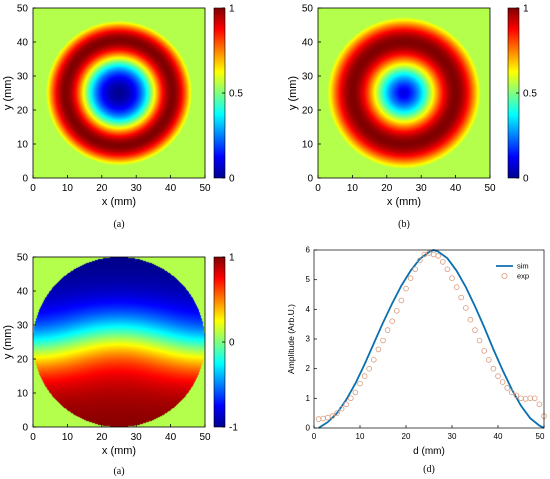 The image size is (550, 479). I want to click on colorbar-tick-label: 0.5, so click(236, 94).